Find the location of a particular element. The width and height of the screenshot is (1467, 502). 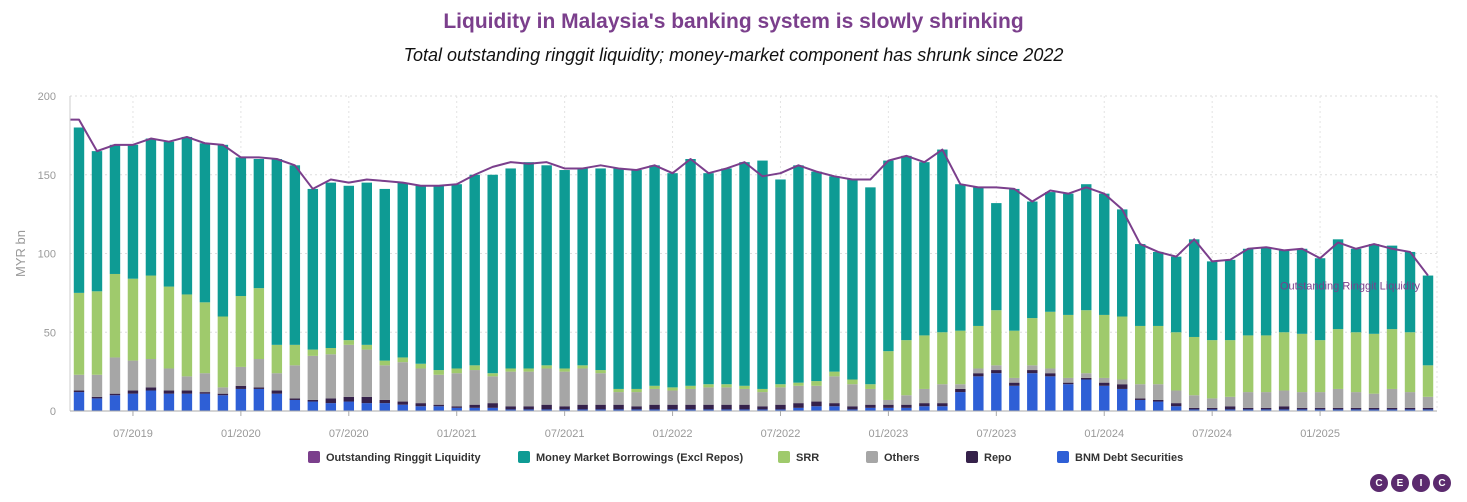

x-tick-label: 01/2024 is located at coordinates (1104, 434).